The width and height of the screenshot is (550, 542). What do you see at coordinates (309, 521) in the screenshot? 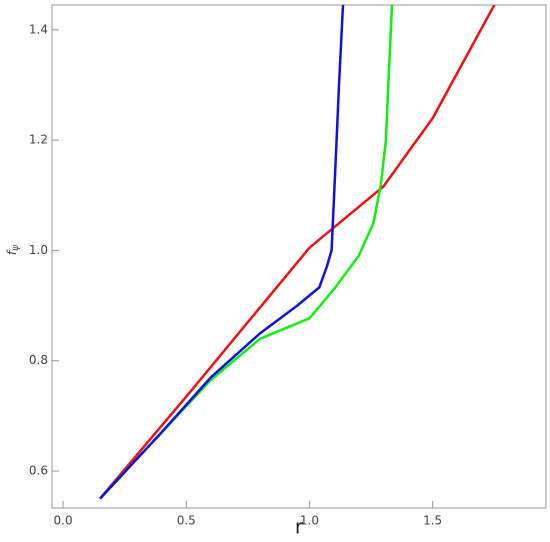
I see `x-tick-label: 1.0` at bounding box center [309, 521].